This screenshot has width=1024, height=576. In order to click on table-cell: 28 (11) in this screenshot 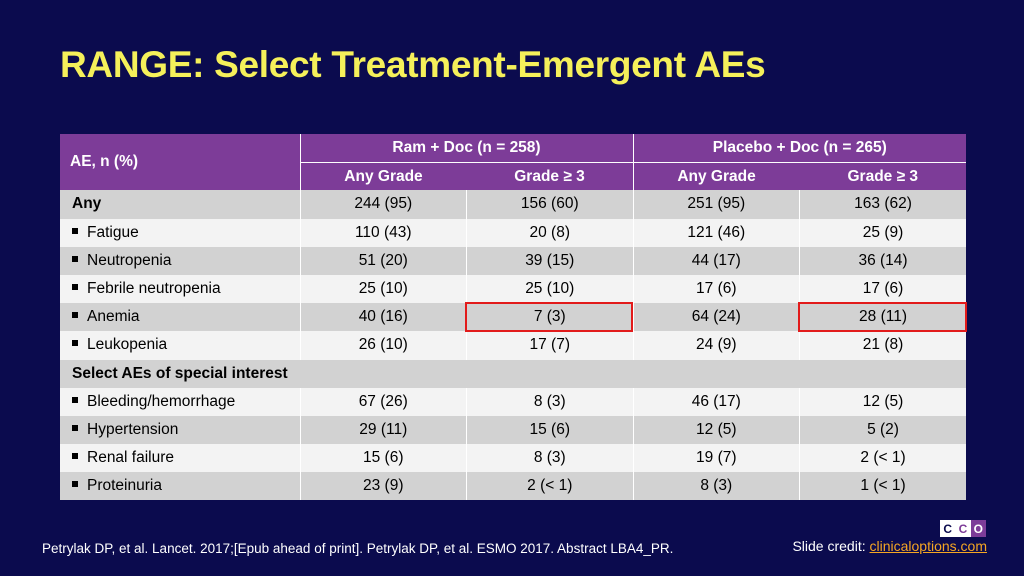, I will do `click(883, 317)`.